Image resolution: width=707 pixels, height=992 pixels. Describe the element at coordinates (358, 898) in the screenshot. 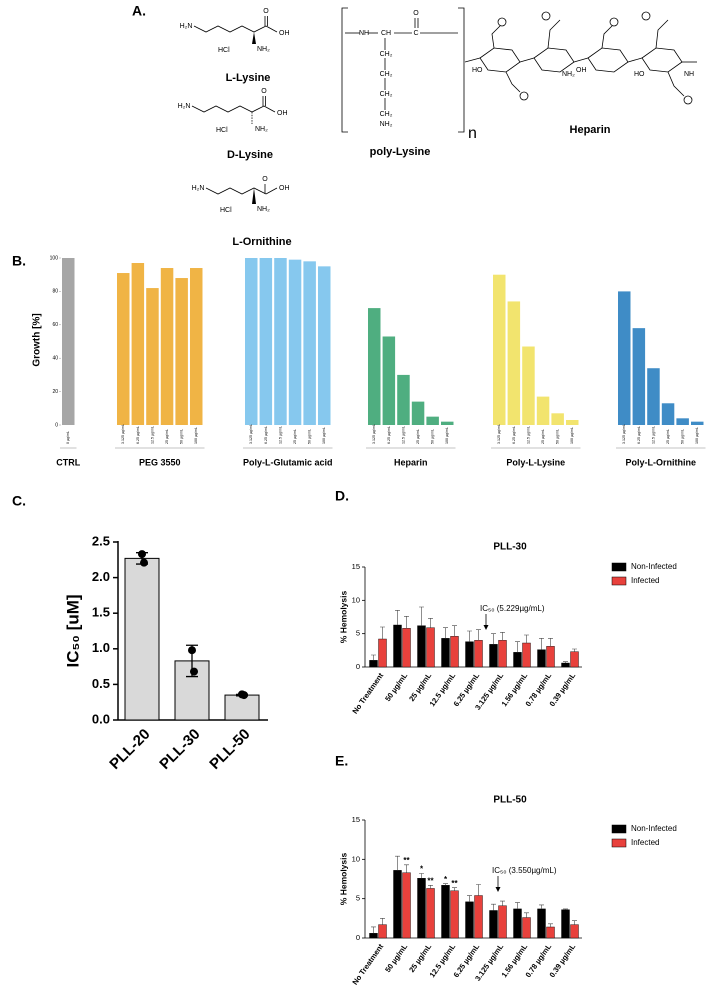

I see `y-tick-label: 5` at that location.